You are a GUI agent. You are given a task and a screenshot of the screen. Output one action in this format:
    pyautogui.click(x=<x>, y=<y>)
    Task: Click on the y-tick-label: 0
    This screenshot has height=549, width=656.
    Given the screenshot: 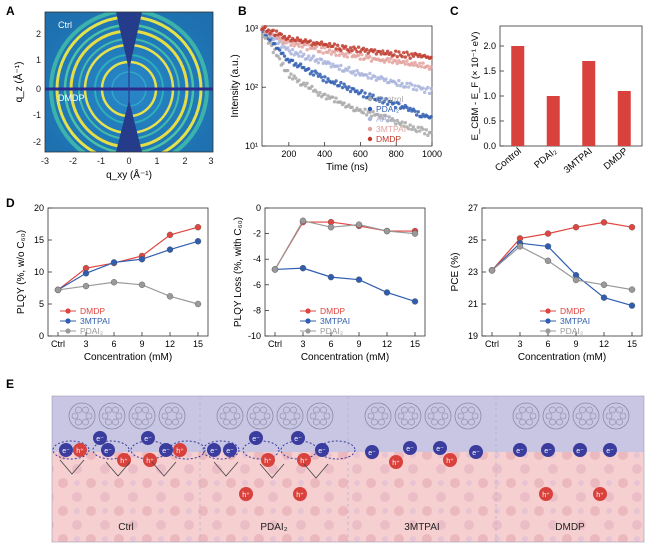 What is the action you would take?
    pyautogui.click(x=258, y=208)
    